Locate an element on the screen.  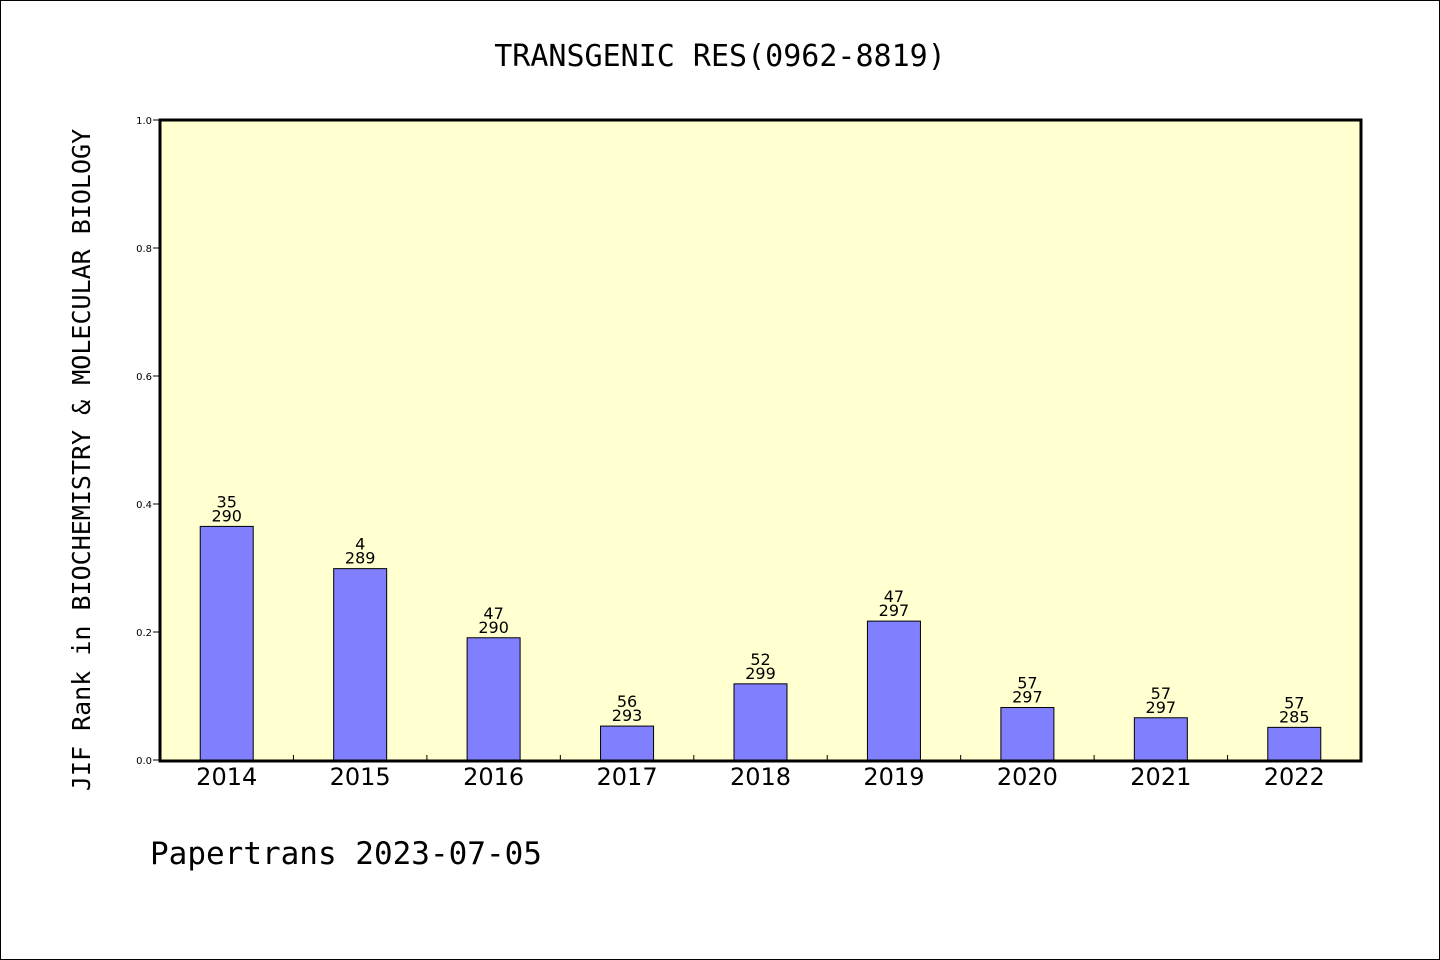
x-axis-ticks: 2014 2015 2016 2017 2018 2019 2020 2021 2022 is located at coordinates (760, 773).